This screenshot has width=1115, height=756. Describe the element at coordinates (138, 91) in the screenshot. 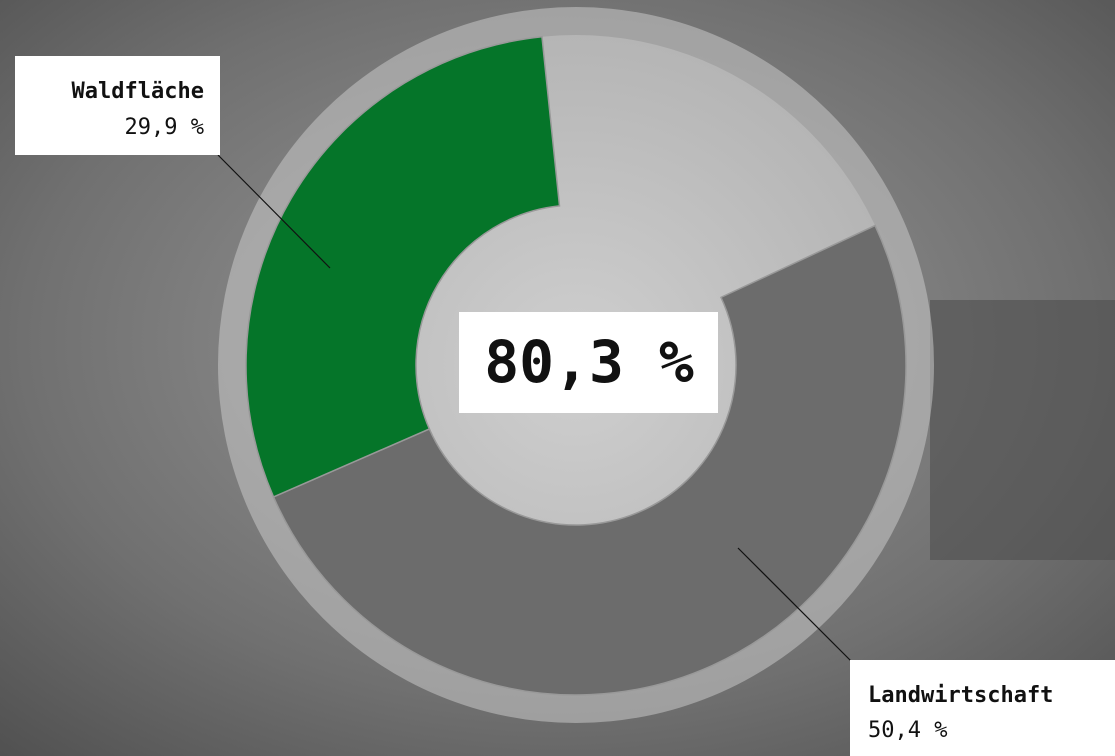

I see `category-label: Waldfläche` at that location.